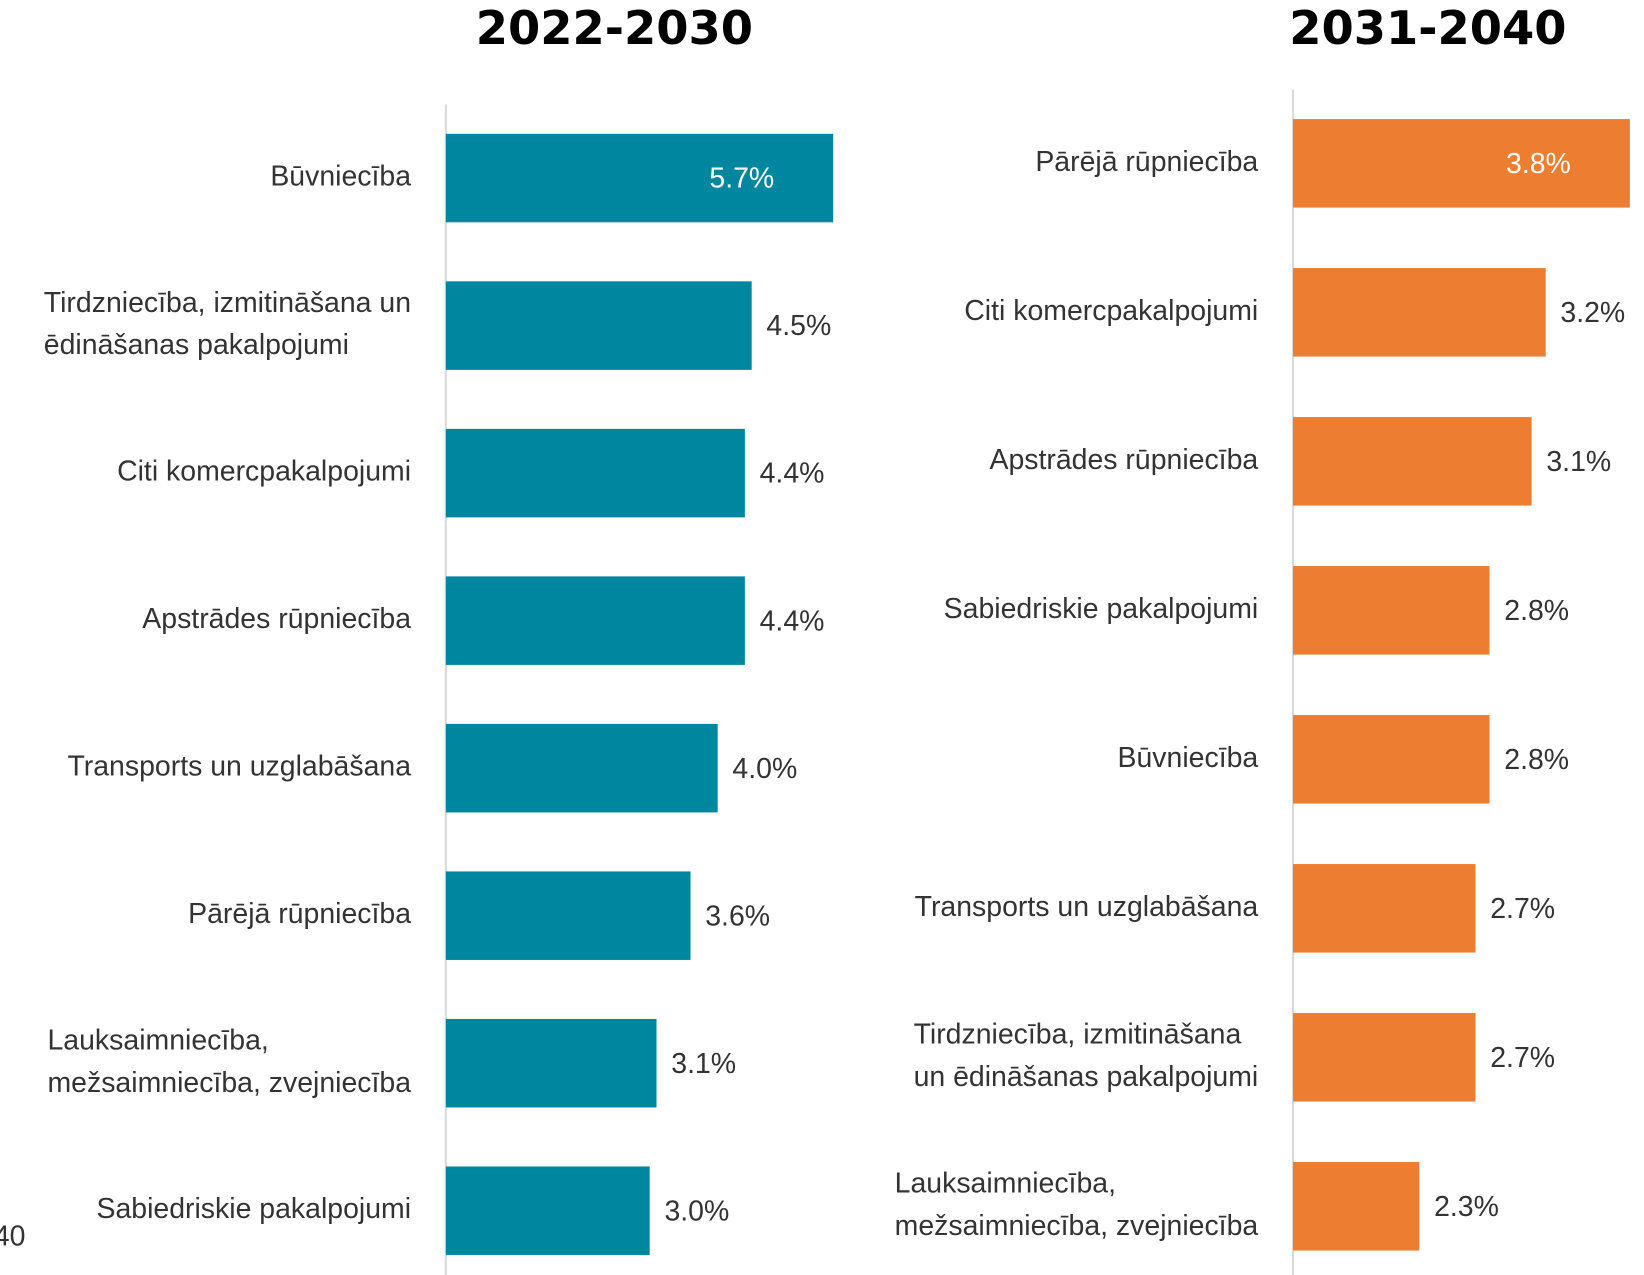  Describe the element at coordinates (696, 1211) in the screenshot. I see `value-label: 3.0%` at that location.